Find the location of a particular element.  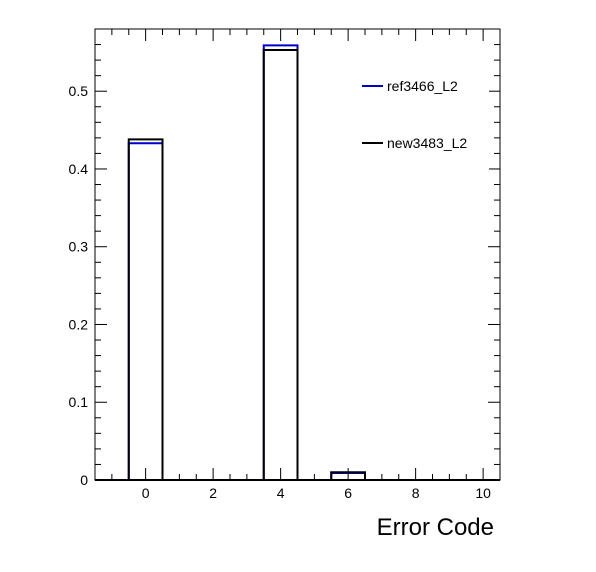

x-axis-title: Error Code is located at coordinates (435, 527).